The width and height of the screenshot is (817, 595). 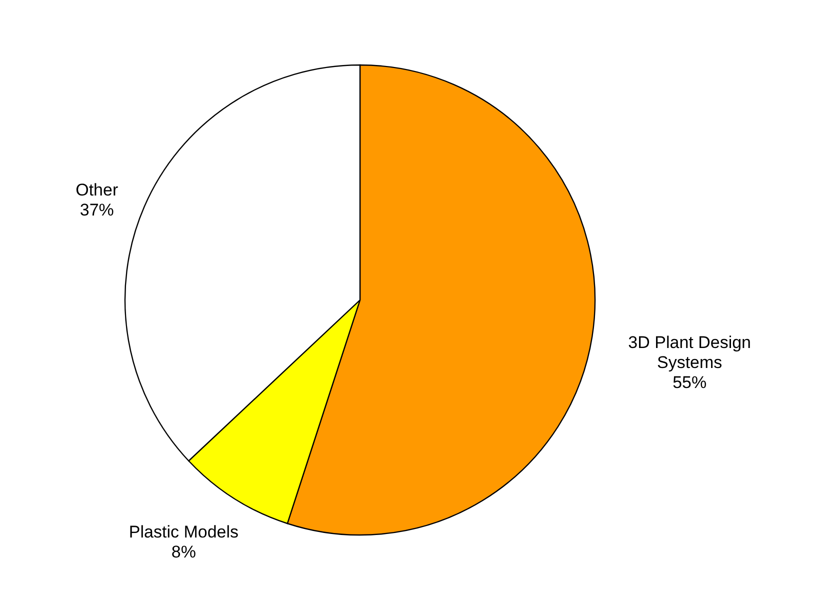 I want to click on data-label: 55%, so click(x=689, y=382).